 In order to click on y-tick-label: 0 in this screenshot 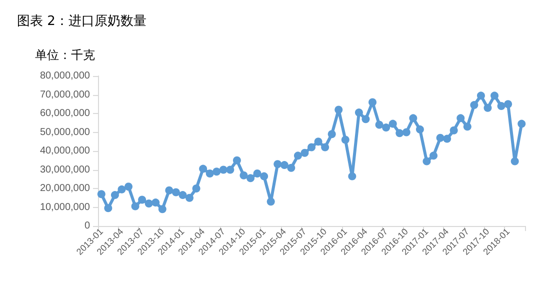, I will do `click(87, 226)`.